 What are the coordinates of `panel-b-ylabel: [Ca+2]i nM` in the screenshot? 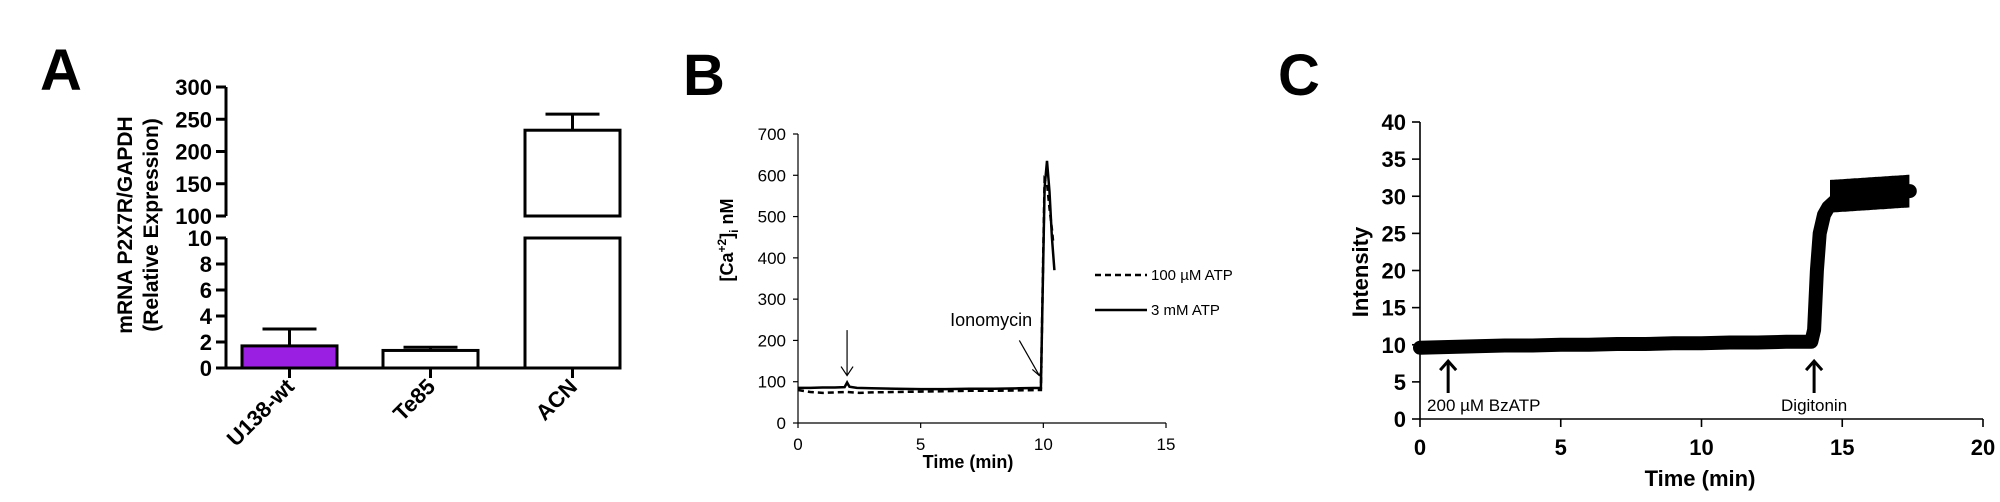 It's located at (728, 239).